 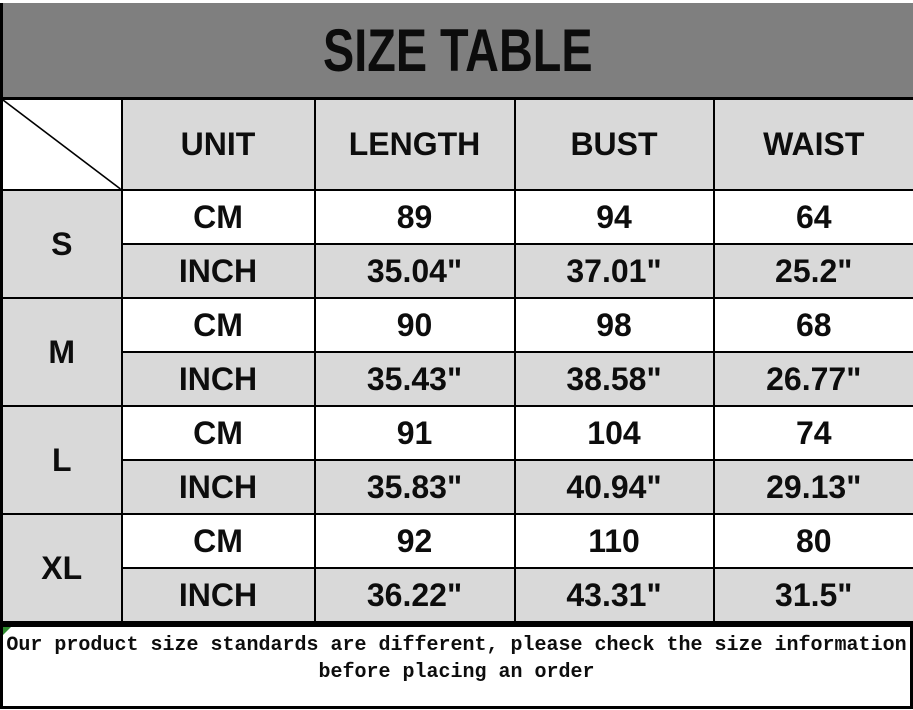 What do you see at coordinates (414, 217) in the screenshot?
I see `measurement-value: 89` at bounding box center [414, 217].